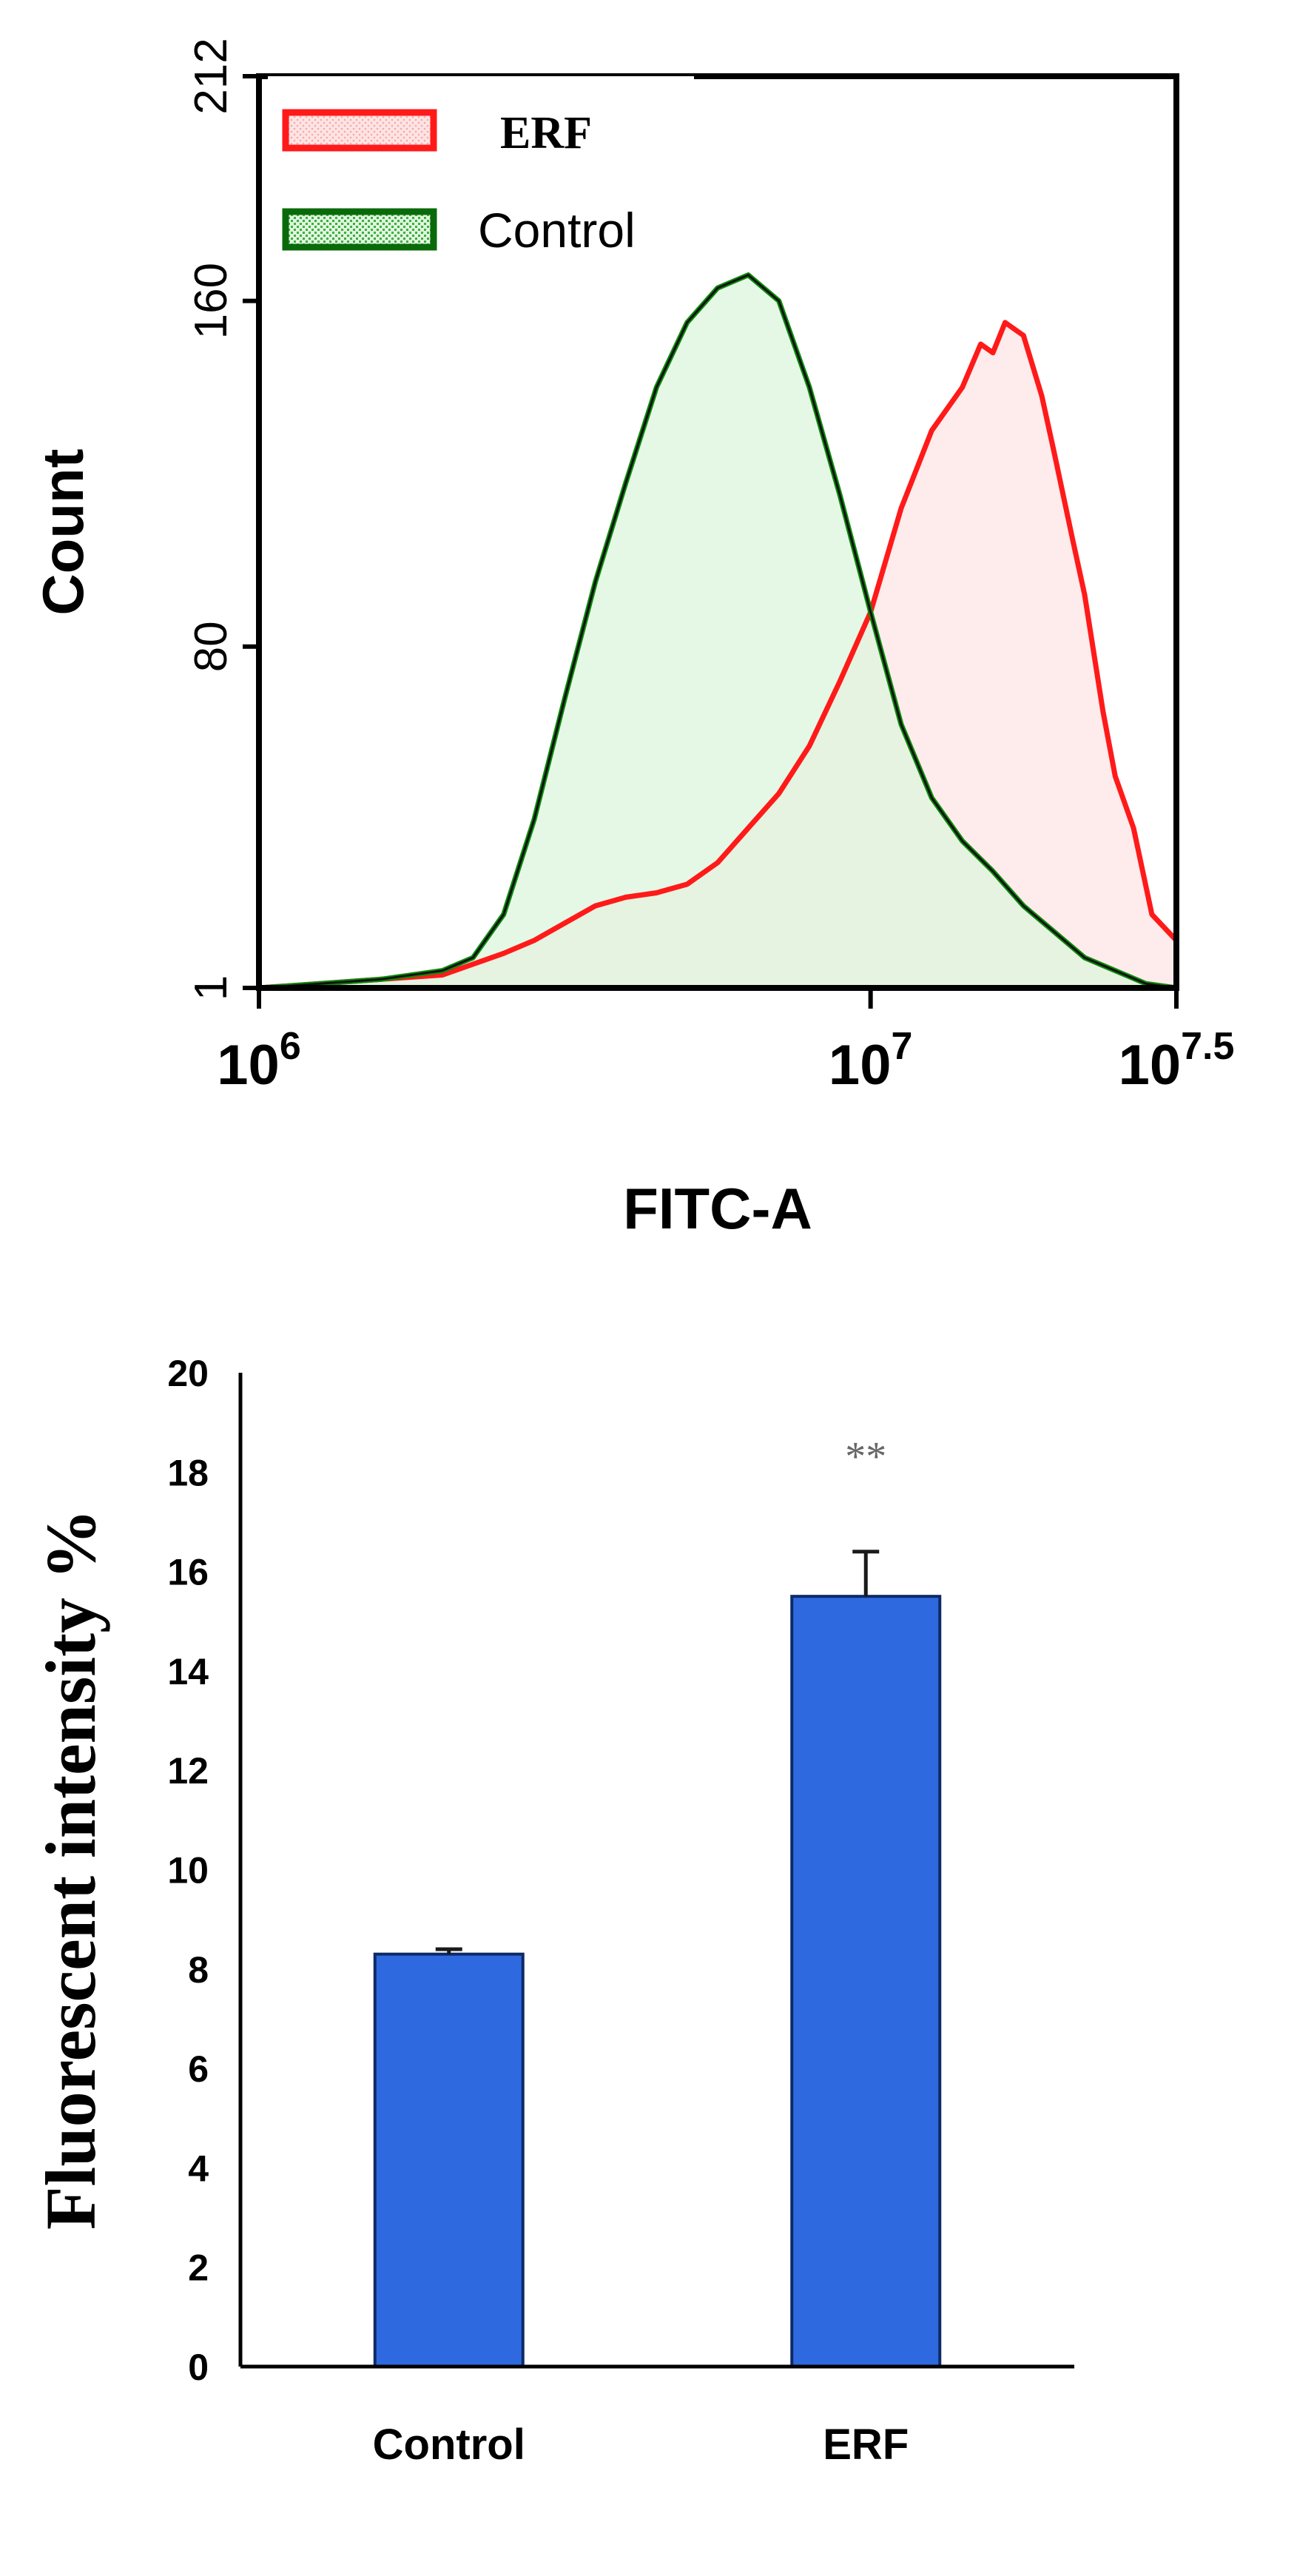 Image resolution: width=1314 pixels, height=2576 pixels. What do you see at coordinates (212, 646) in the screenshot?
I see `y-tick-label: 80` at bounding box center [212, 646].